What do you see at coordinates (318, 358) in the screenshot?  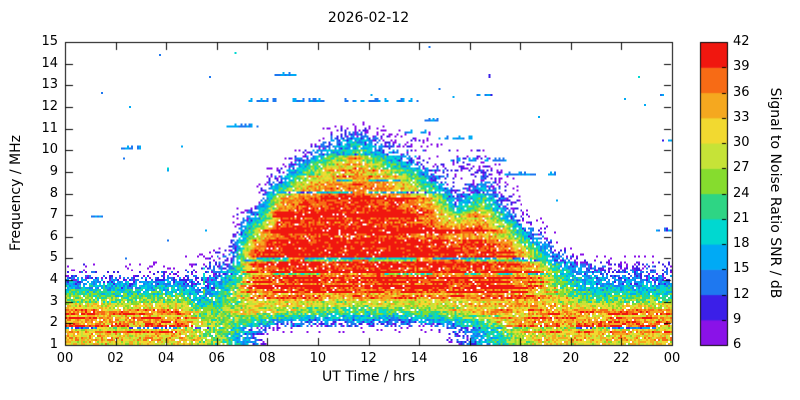 I see `x-tick-label: 10` at bounding box center [318, 358].